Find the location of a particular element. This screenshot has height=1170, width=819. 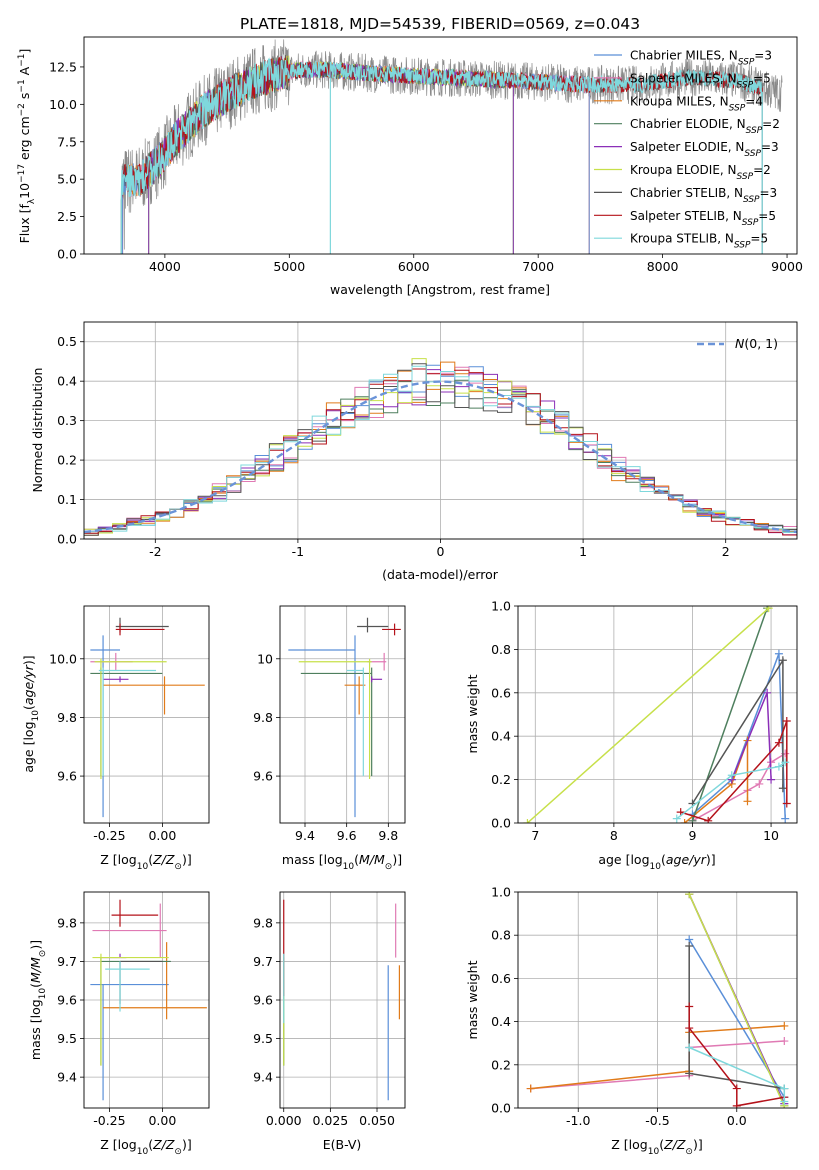

model-salpeter-stelib is located at coordinates (441, 155).